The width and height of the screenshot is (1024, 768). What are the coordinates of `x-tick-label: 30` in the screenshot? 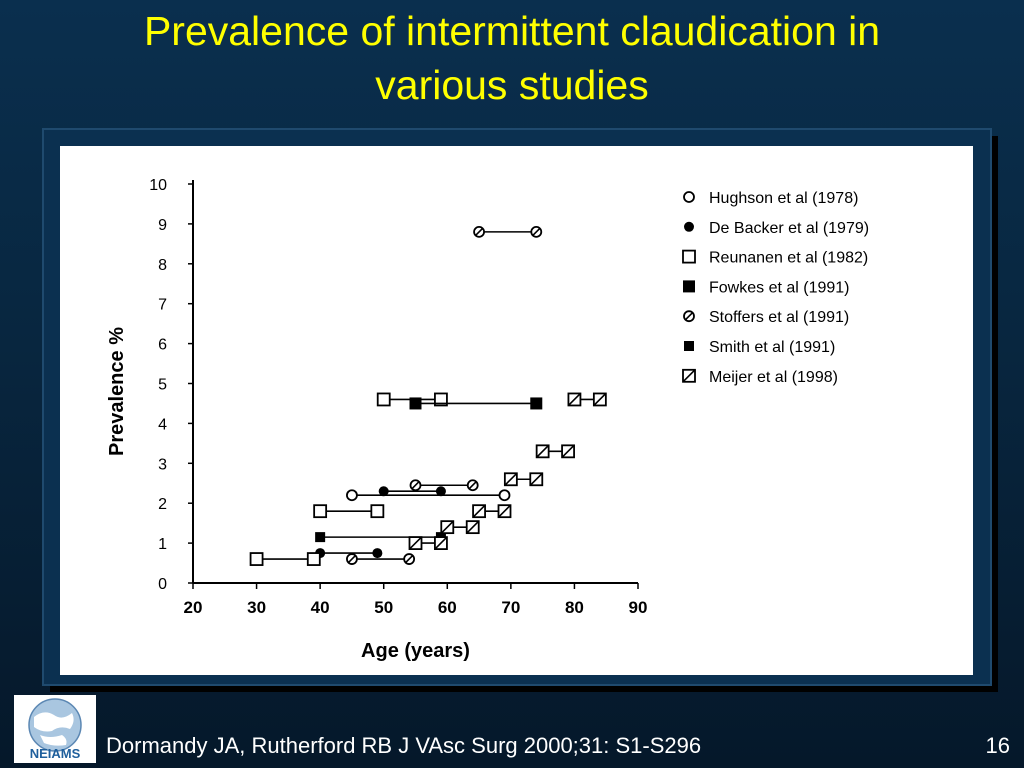 It's located at (256, 607).